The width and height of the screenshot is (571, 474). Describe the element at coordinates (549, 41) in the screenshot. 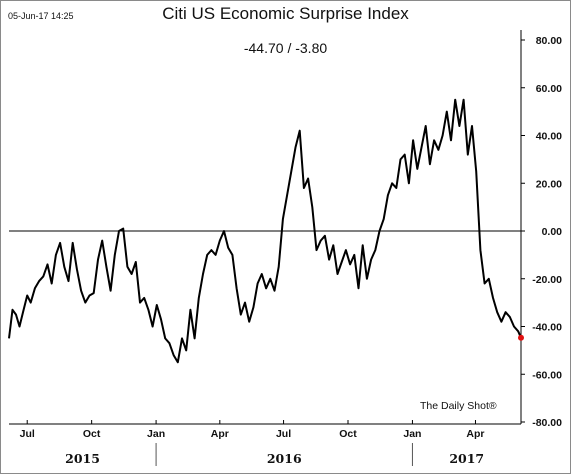

I see `y-tick-label: 80.00` at that location.